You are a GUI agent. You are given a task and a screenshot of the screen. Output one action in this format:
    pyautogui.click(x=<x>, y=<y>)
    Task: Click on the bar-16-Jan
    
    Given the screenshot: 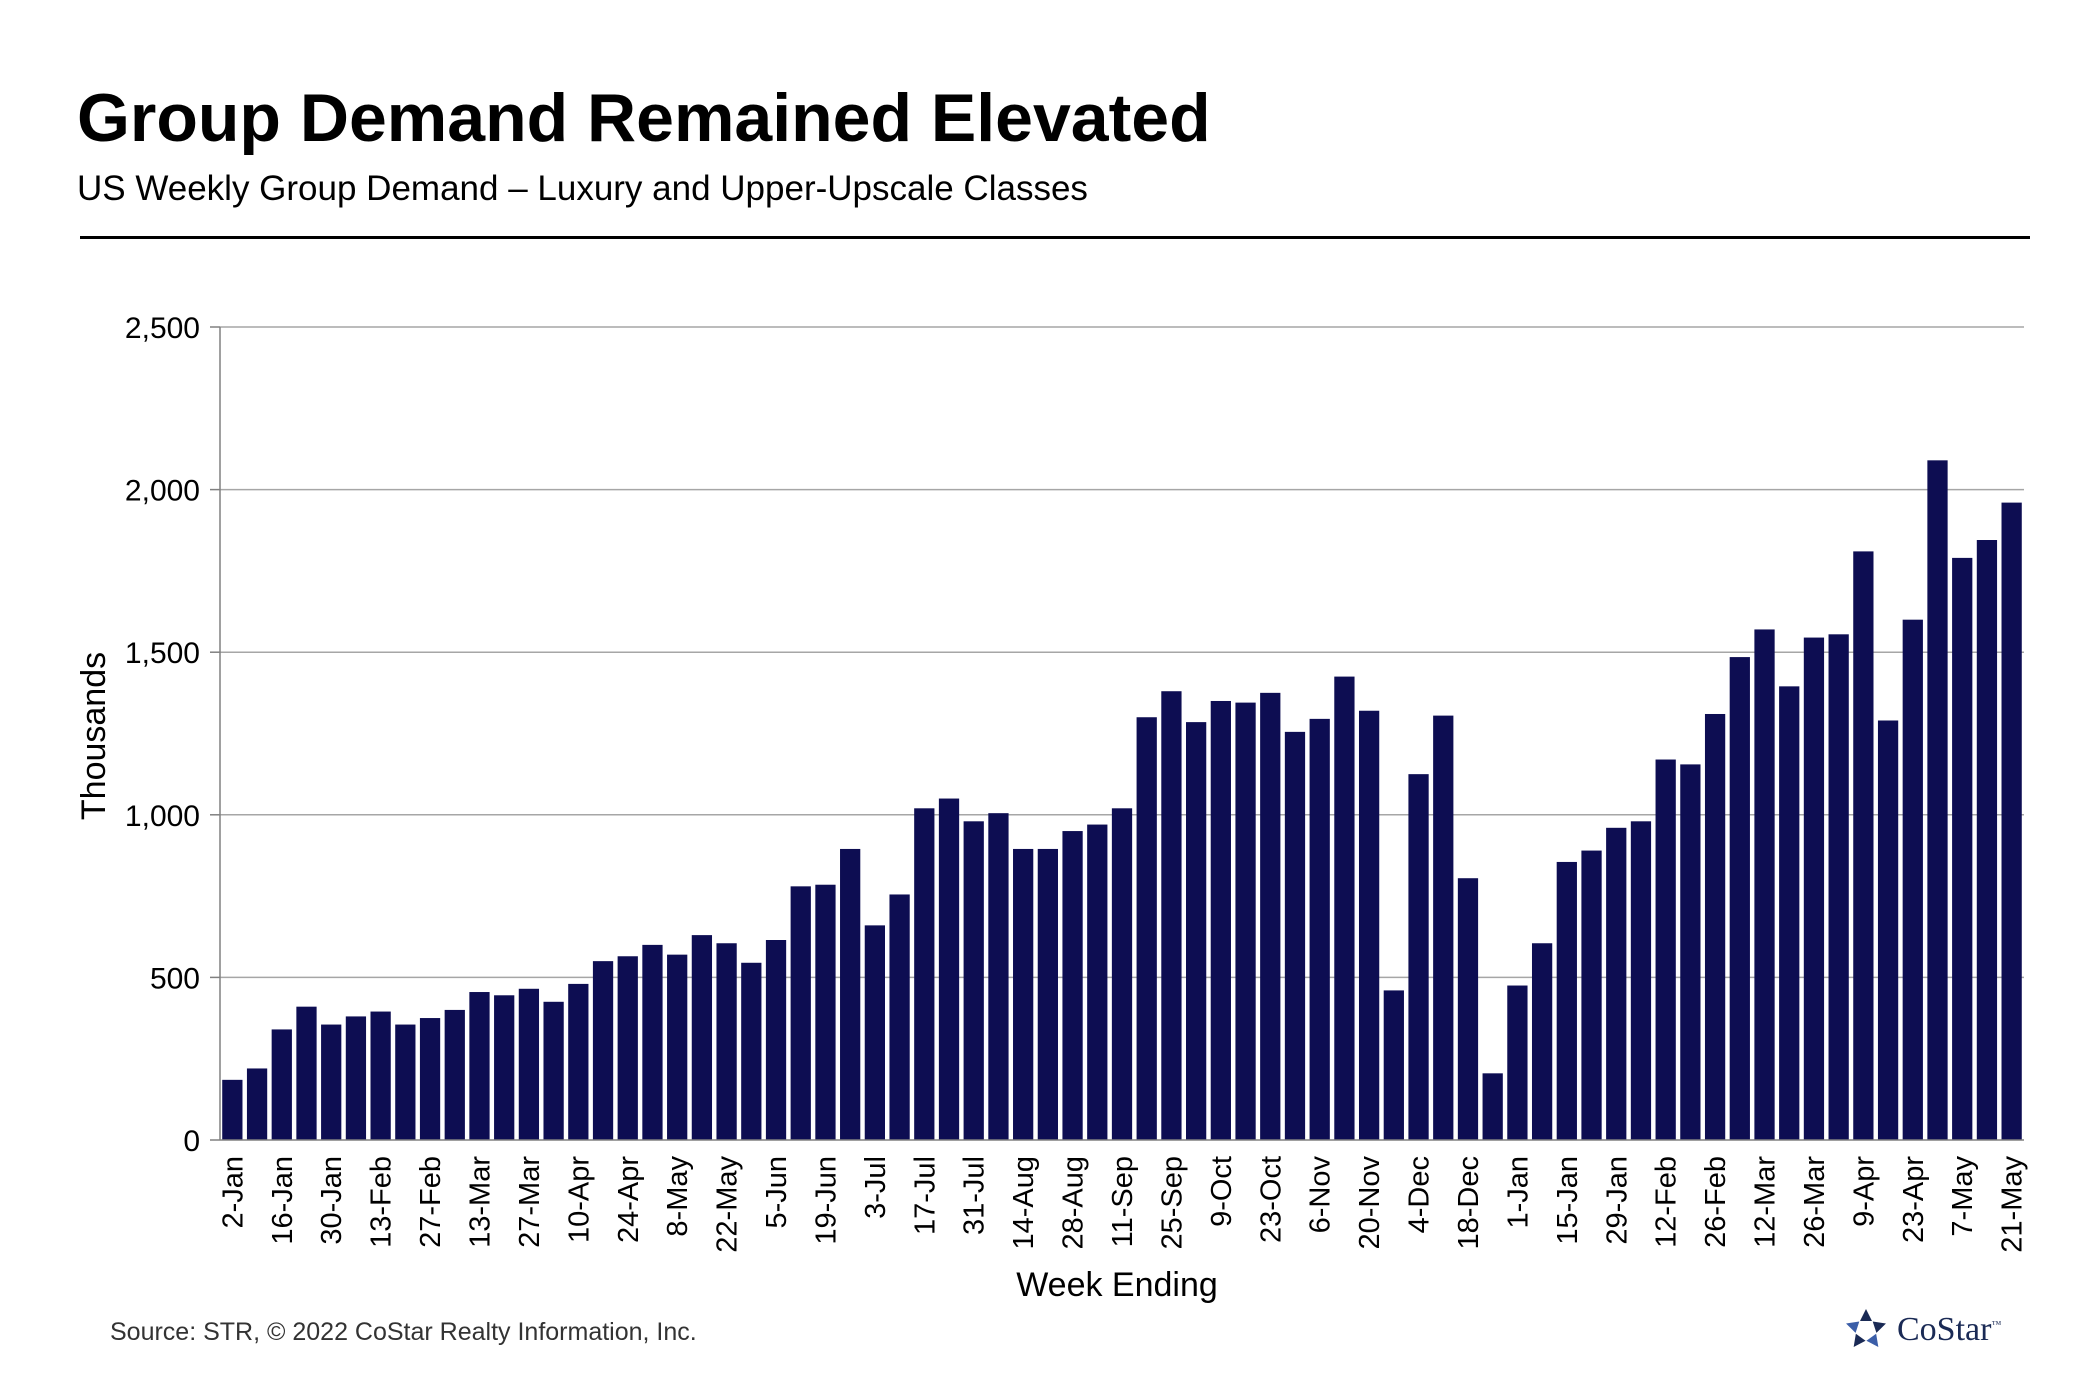 What is the action you would take?
    pyautogui.click(x=281, y=1084)
    